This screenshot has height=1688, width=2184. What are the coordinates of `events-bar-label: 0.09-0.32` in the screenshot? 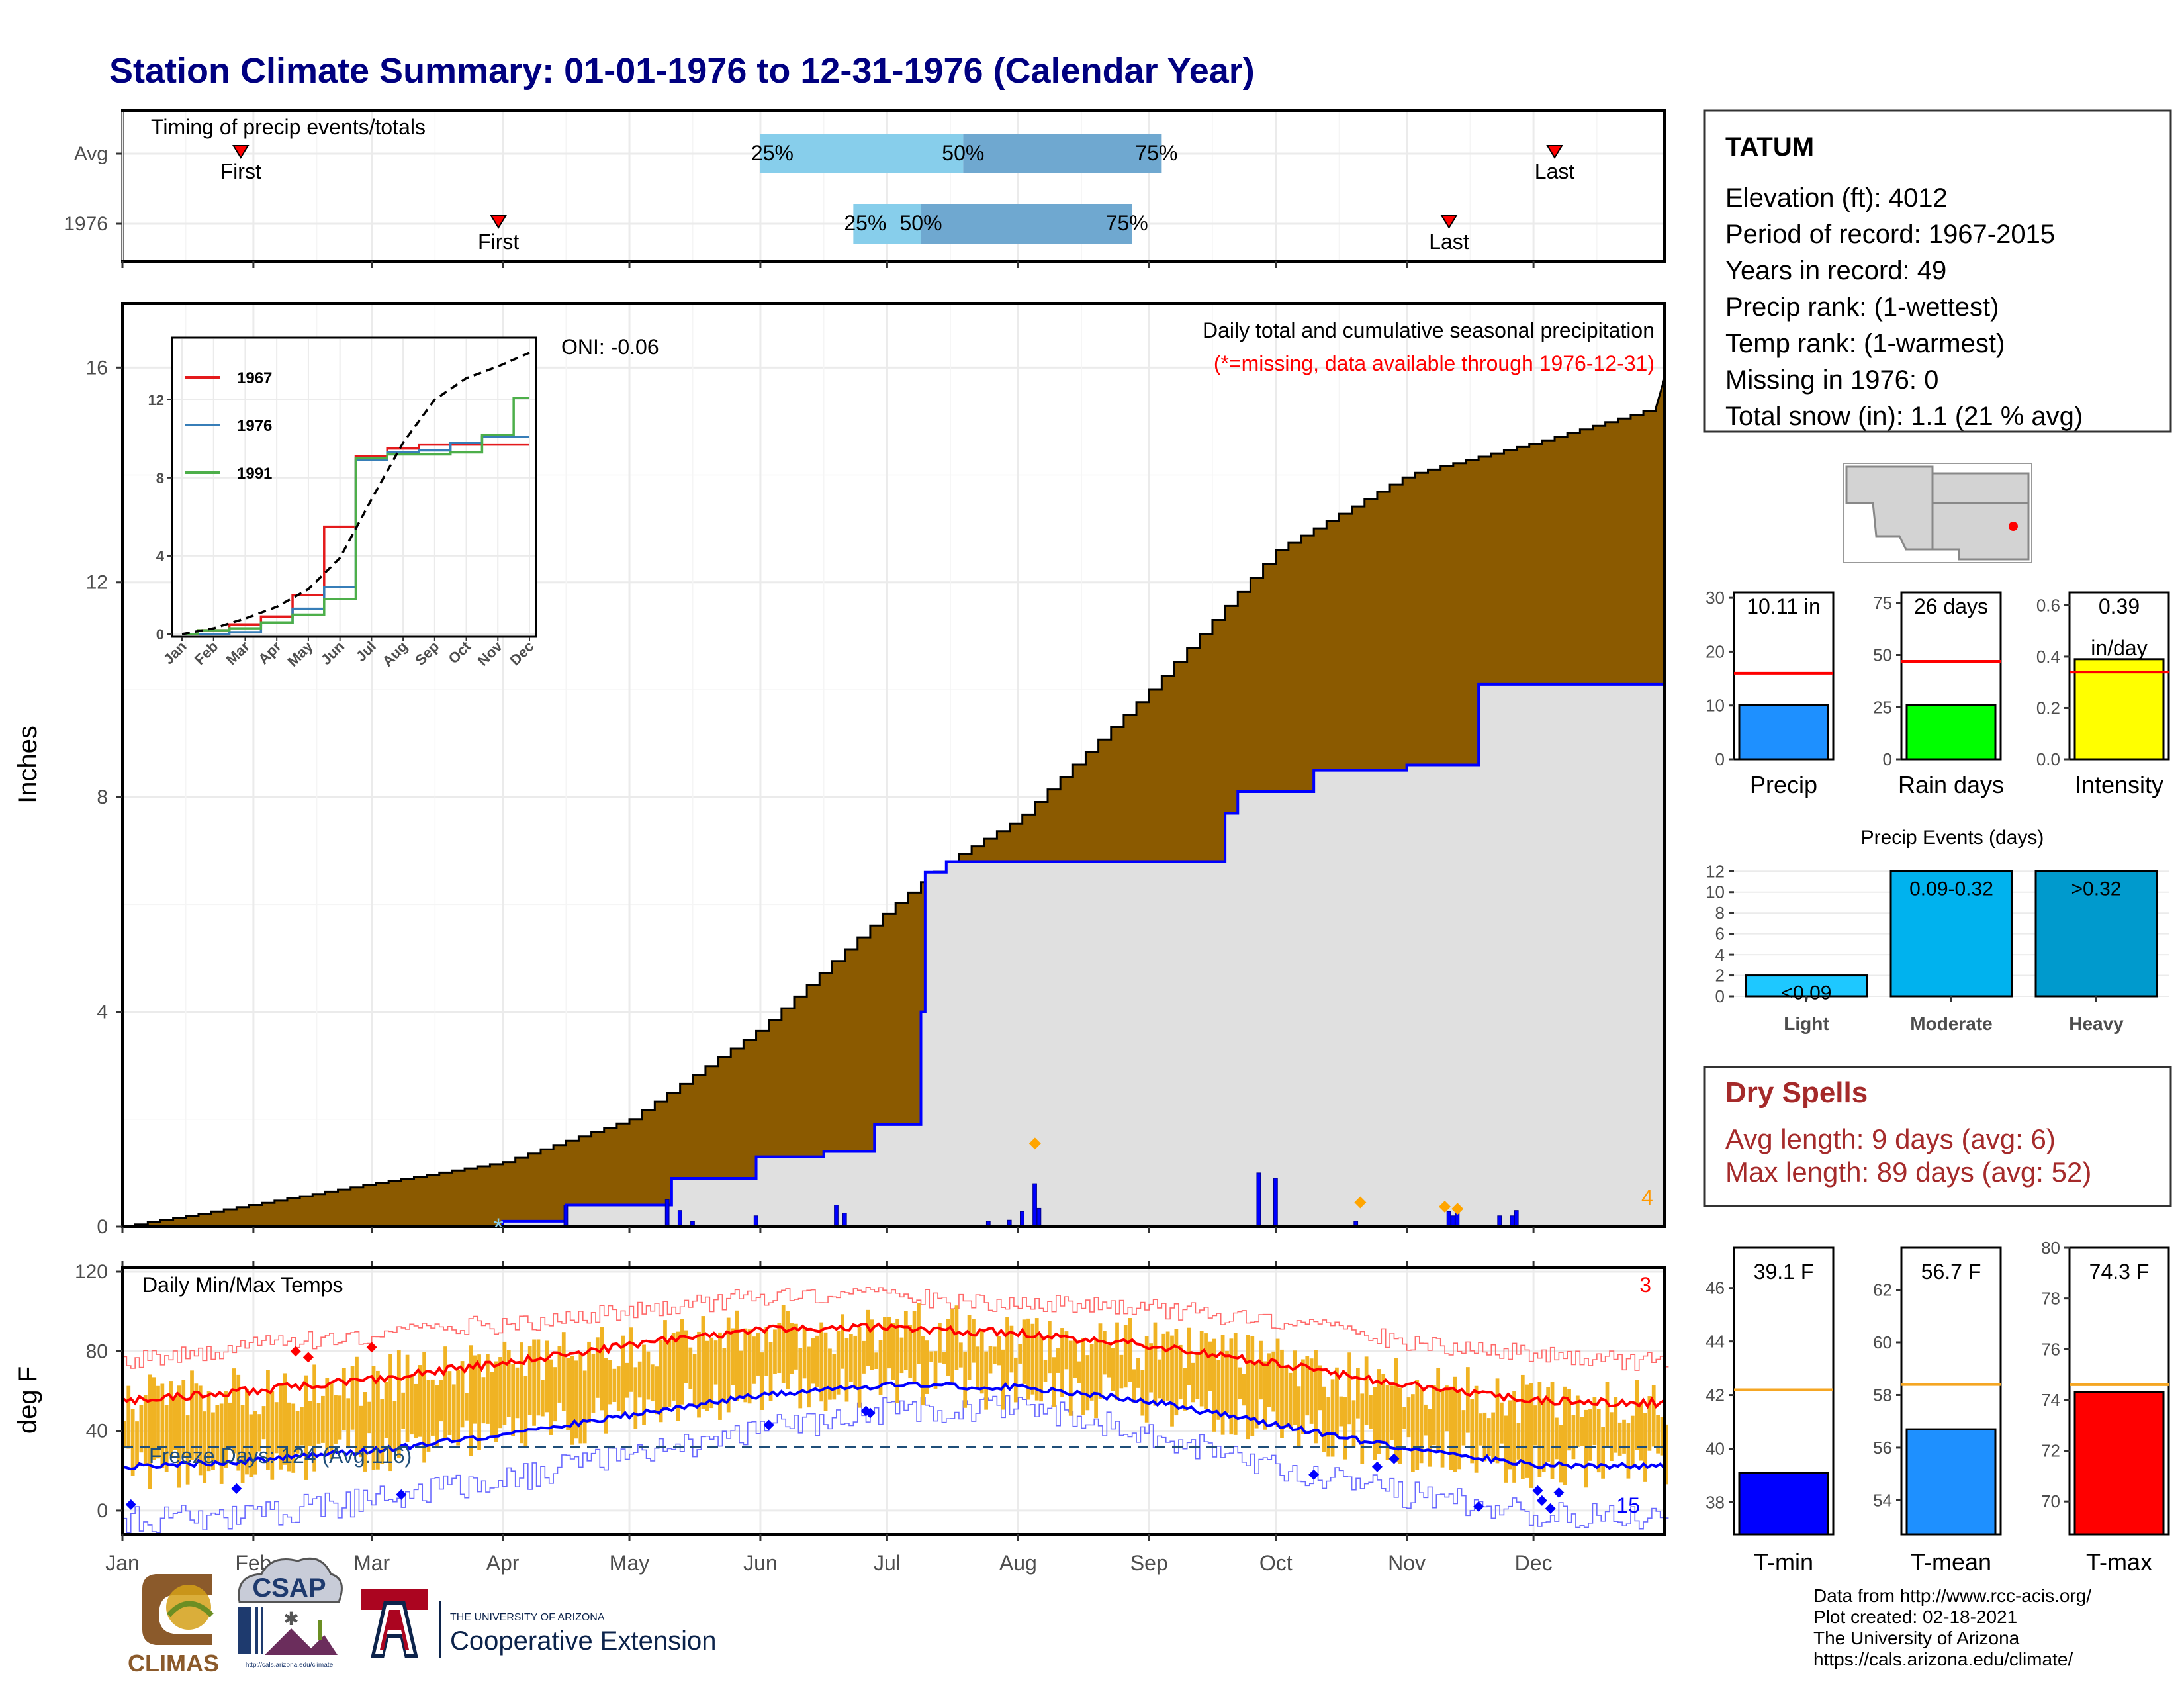 It's located at (1951, 889).